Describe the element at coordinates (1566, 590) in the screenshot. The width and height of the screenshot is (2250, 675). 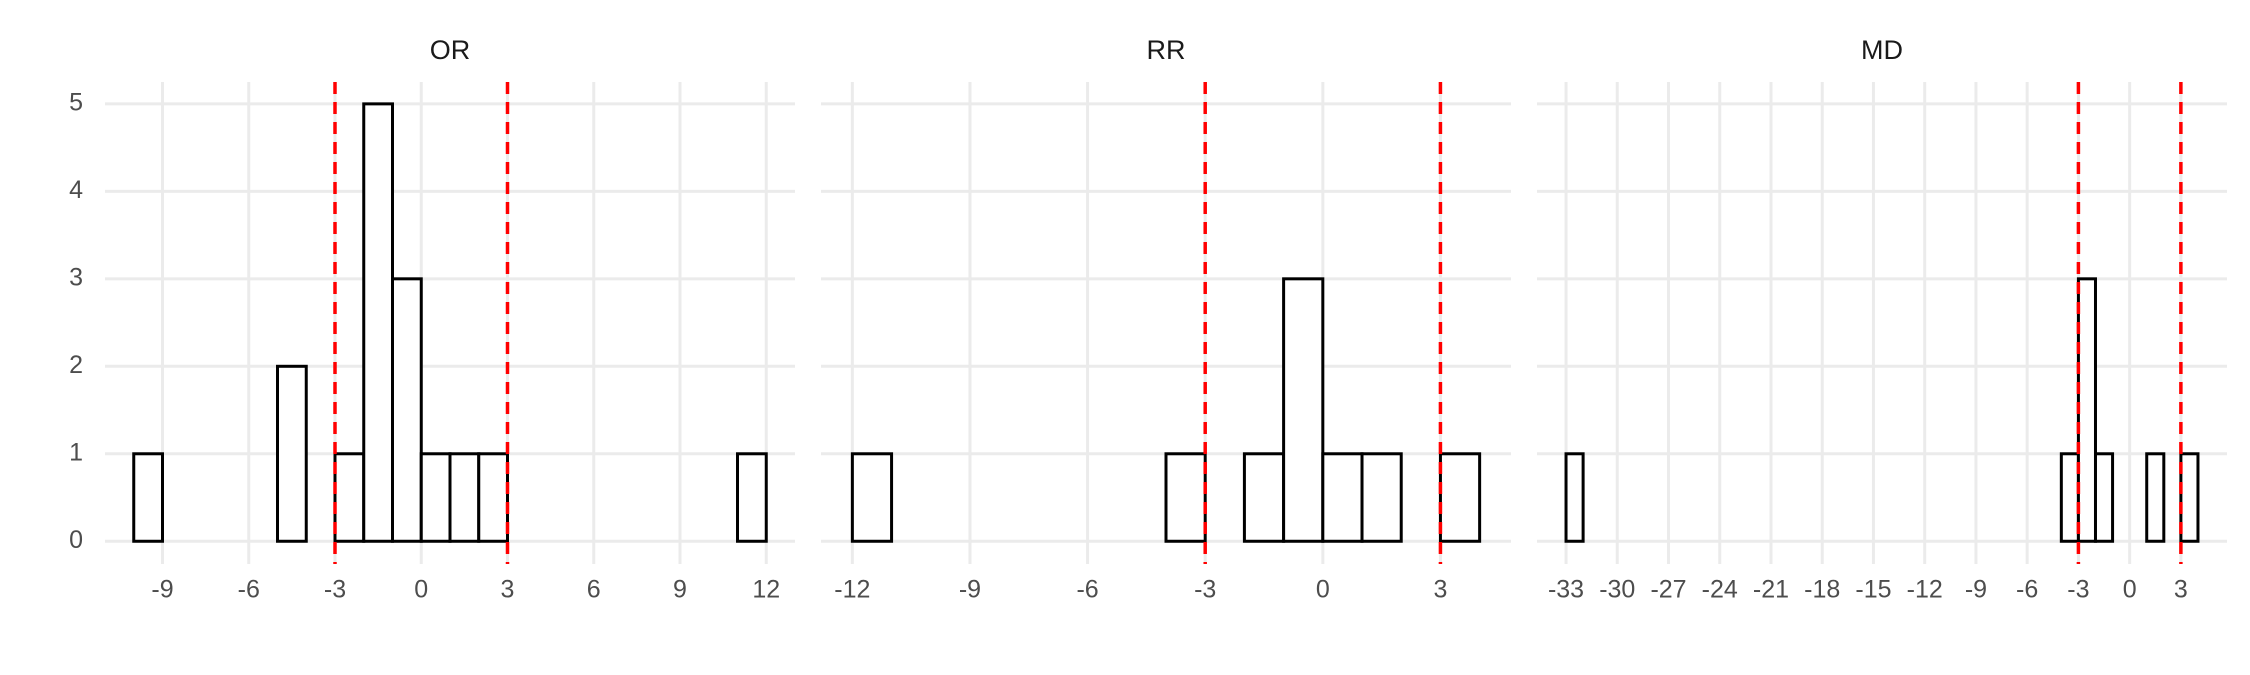
I see `x-tick-label: -33` at that location.